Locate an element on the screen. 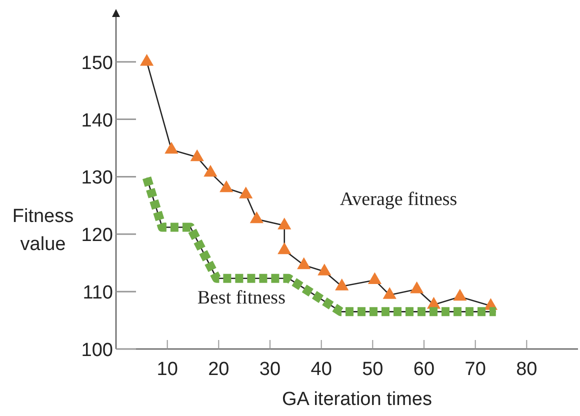 The width and height of the screenshot is (580, 416). x-tick-label: 20 is located at coordinates (219, 369).